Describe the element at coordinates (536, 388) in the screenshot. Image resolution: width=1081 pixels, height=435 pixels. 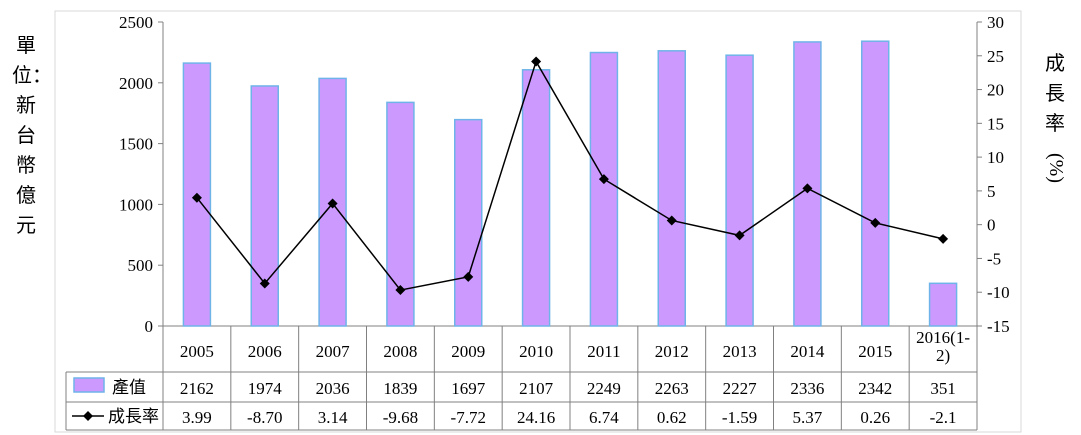
I see `table-value-bar: 2107` at that location.